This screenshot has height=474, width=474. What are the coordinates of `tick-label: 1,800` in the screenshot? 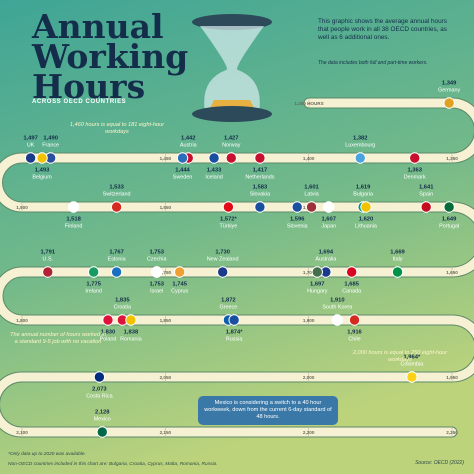 It's located at (22, 320).